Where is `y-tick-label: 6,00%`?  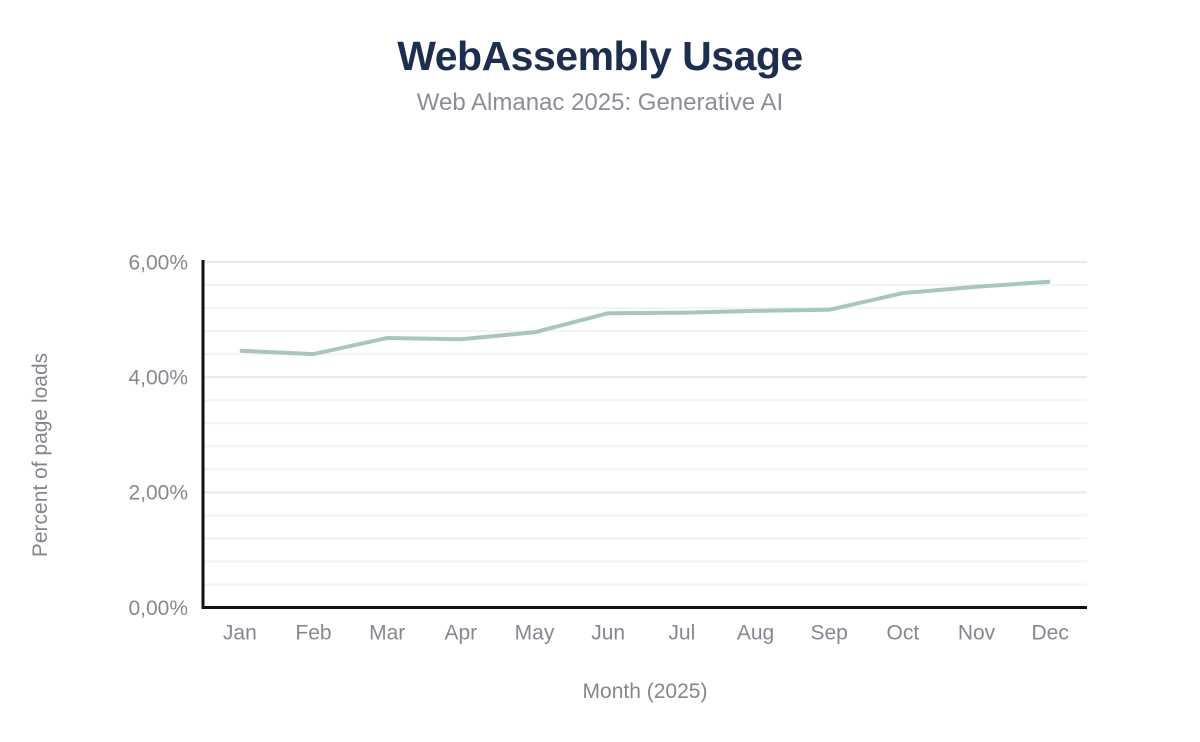
y-tick-label: 6,00% is located at coordinates (158, 262).